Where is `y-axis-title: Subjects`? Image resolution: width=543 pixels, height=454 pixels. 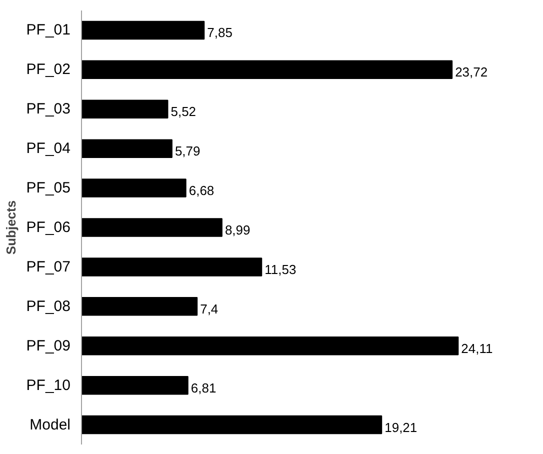 y-axis-title: Subjects is located at coordinates (10, 227).